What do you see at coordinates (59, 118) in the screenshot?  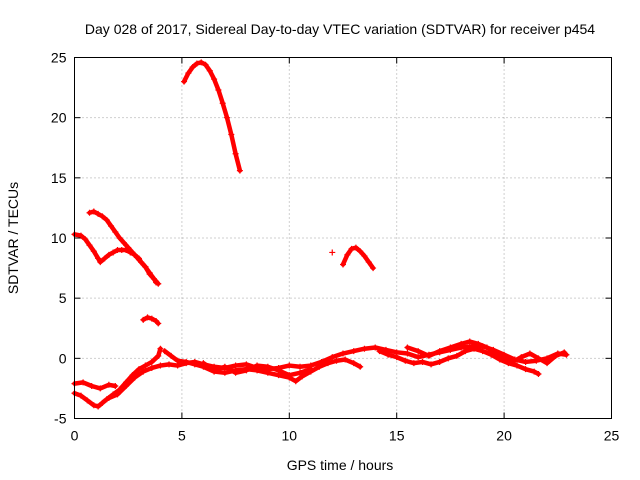 I see `y-tick-label: 20` at bounding box center [59, 118].